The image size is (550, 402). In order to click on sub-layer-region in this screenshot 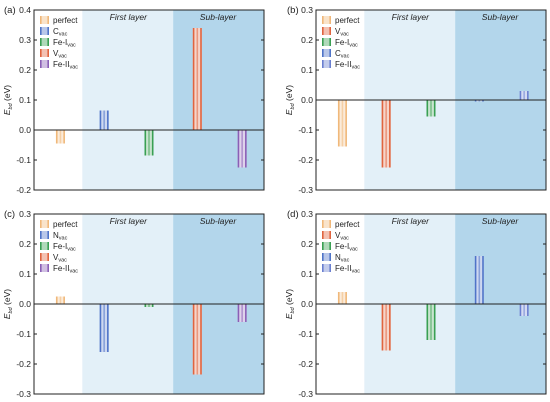, I will do `click(218, 100)`.